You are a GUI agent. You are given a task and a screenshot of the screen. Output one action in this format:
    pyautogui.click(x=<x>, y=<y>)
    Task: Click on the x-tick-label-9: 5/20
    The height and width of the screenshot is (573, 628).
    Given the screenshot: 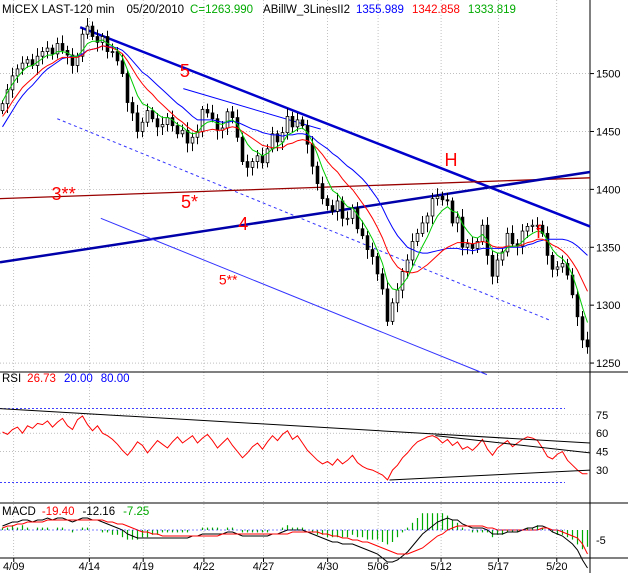 What is the action you would take?
    pyautogui.click(x=556, y=567)
    